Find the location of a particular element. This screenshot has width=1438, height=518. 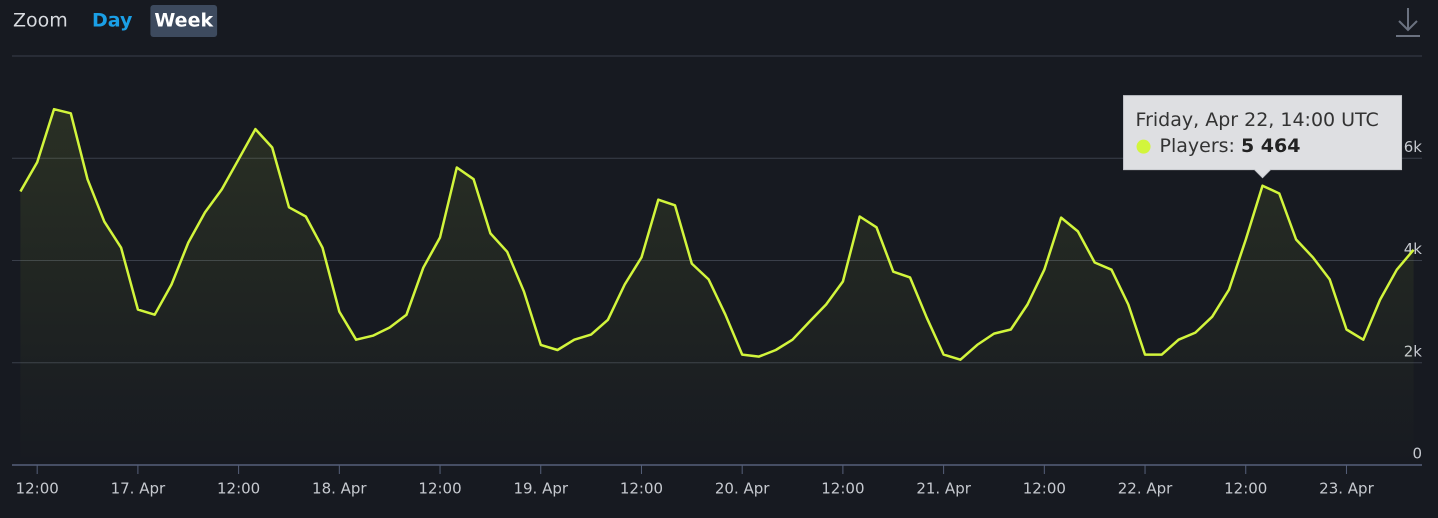

x-tick-label: 19. Apr is located at coordinates (540, 489).